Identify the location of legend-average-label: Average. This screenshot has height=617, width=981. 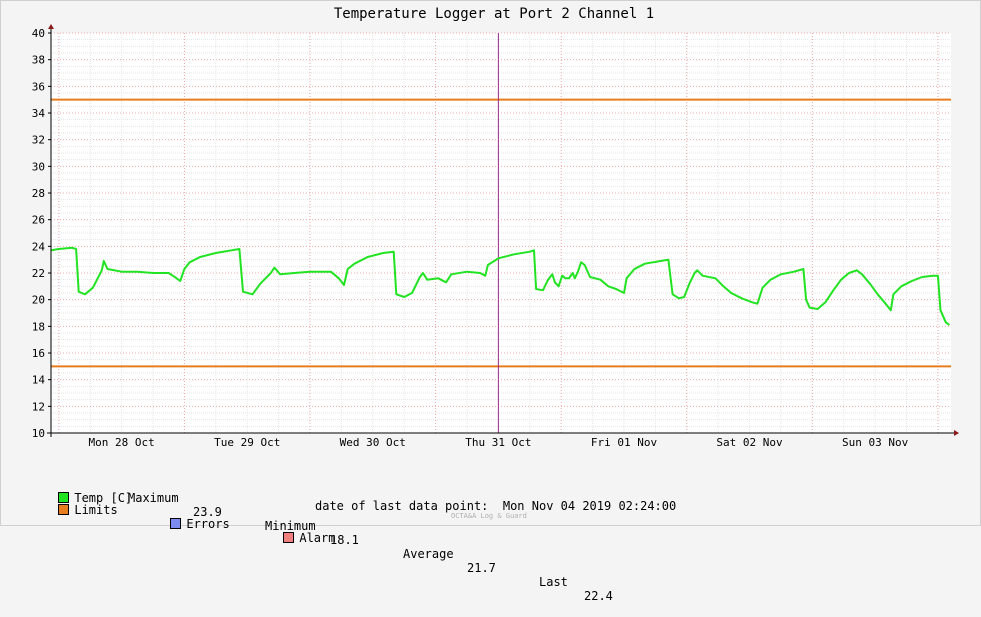
(428, 554).